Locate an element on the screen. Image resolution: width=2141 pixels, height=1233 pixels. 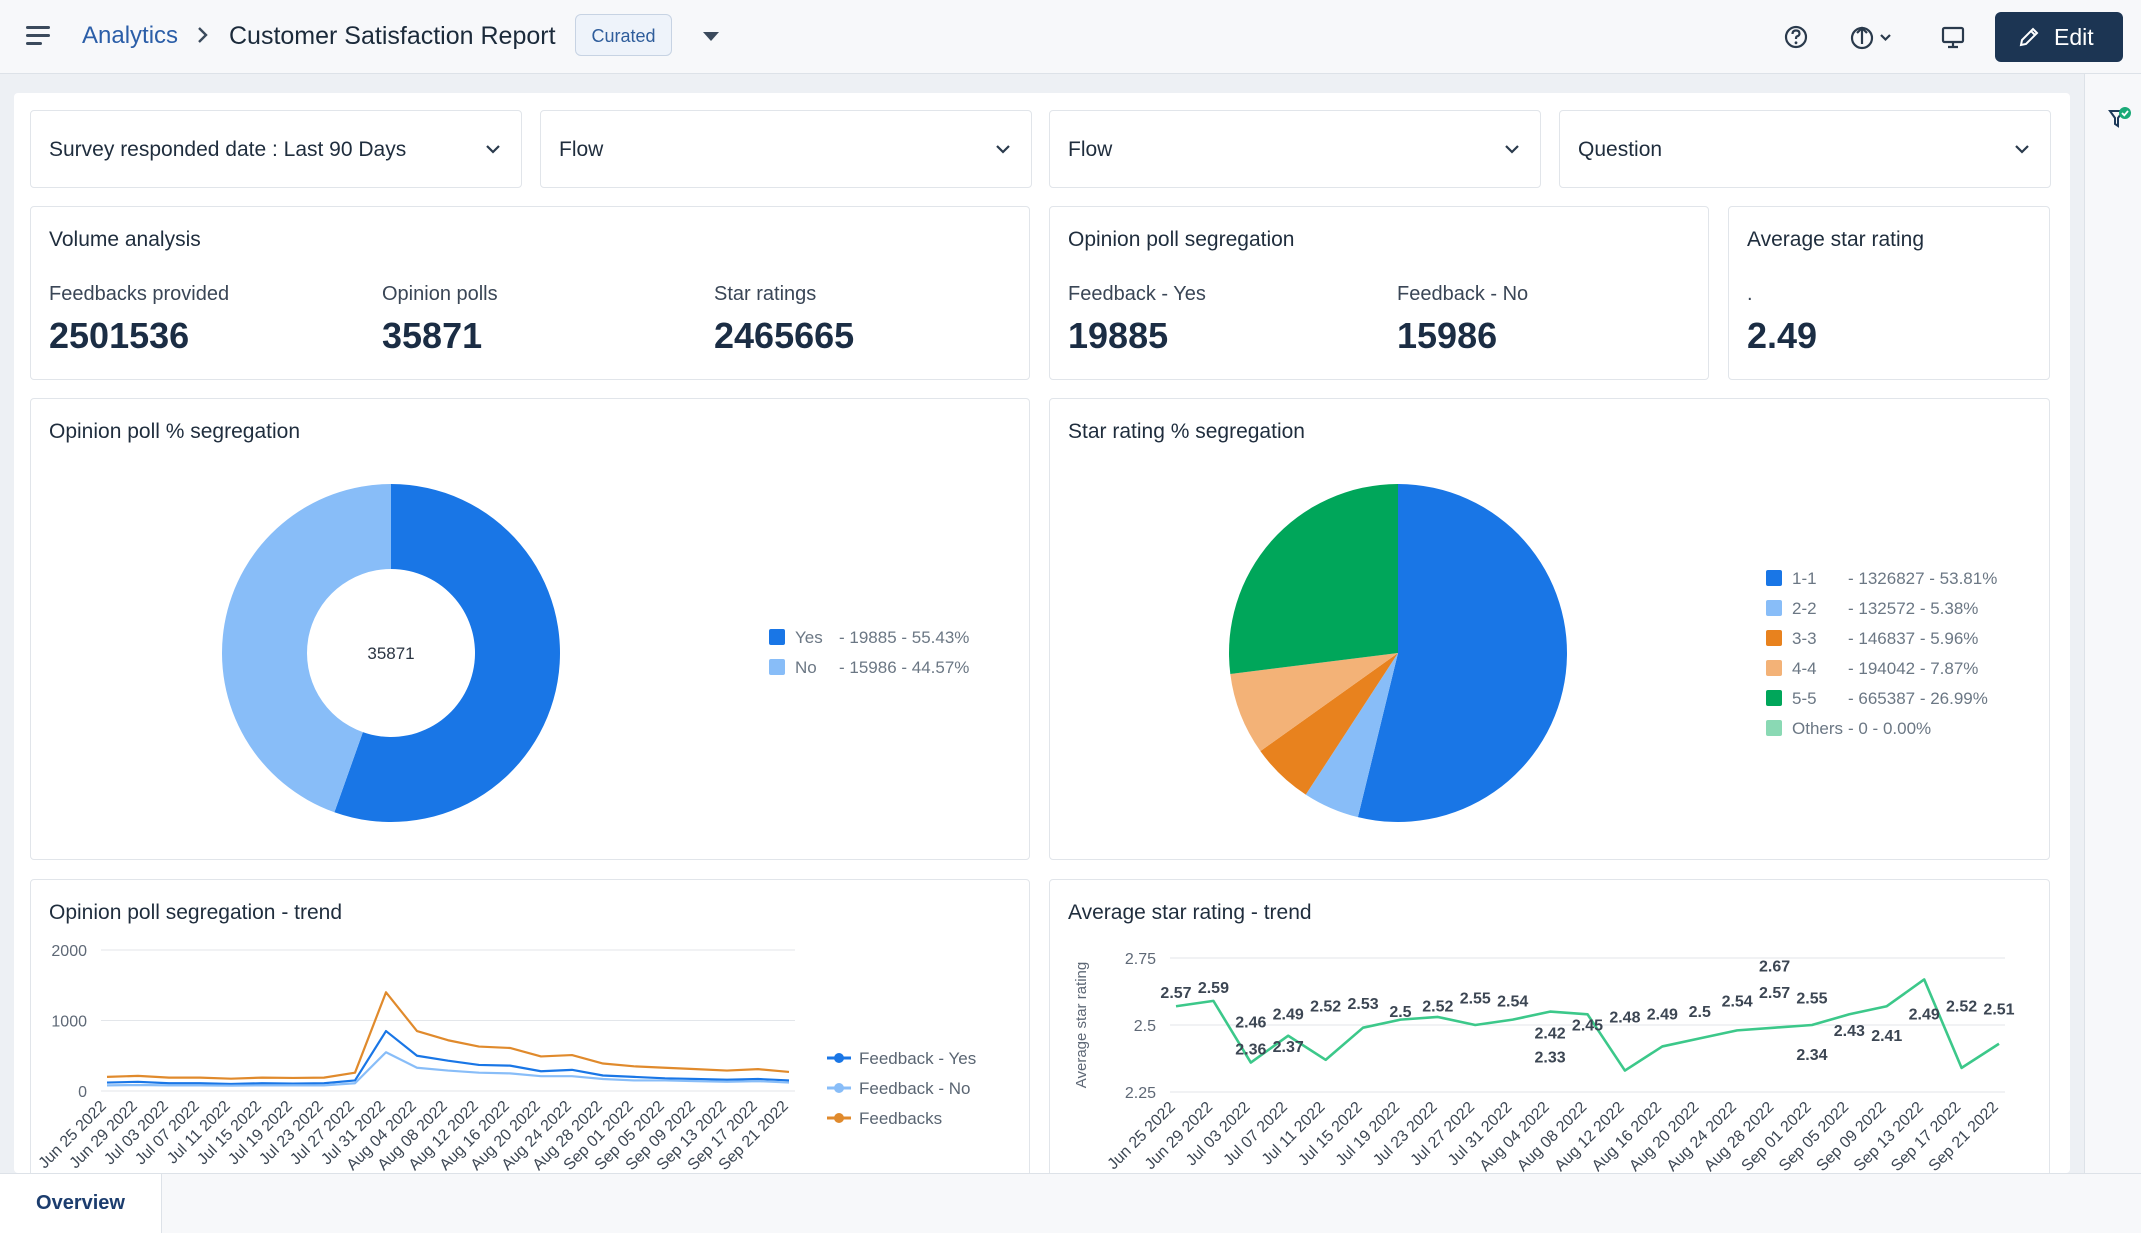
bottom-tab-bar: Overview is located at coordinates (1070, 1203).